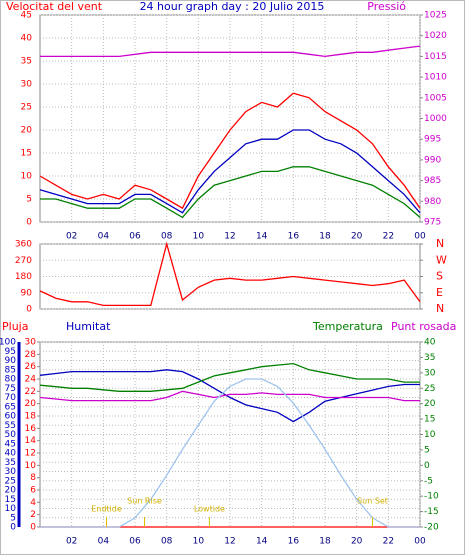  I want to click on y3-tick-label: 0, so click(33, 528).